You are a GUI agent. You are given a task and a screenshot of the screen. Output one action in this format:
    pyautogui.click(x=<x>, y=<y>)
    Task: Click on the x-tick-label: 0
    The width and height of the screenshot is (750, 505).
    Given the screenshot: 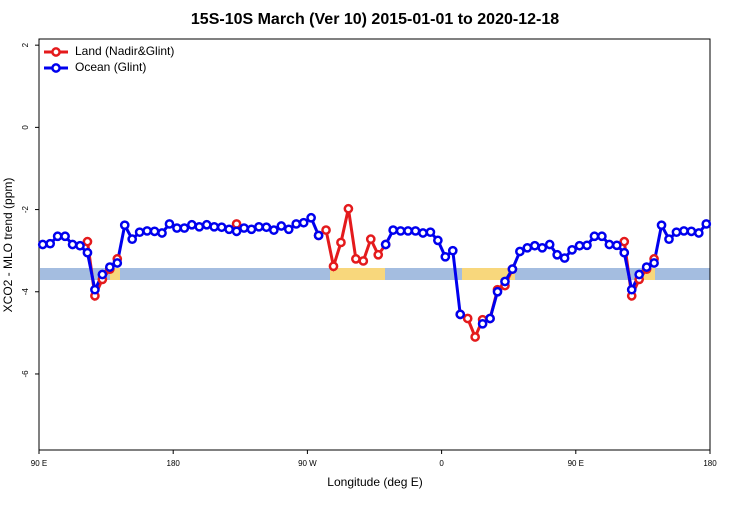 What is the action you would take?
    pyautogui.click(x=441, y=463)
    